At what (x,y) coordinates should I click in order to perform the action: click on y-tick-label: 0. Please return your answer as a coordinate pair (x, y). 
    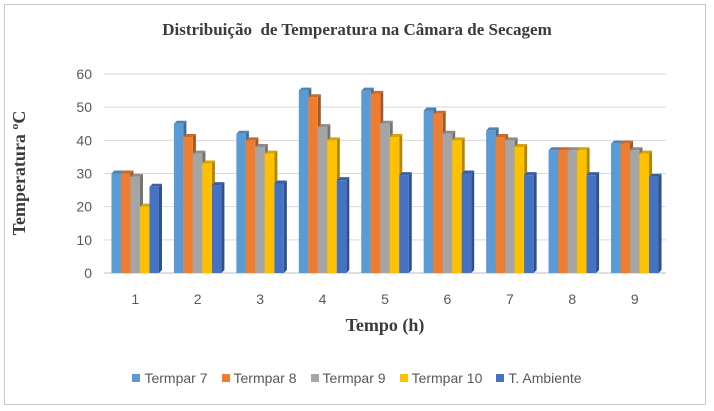
    Looking at the image, I should click on (88, 273).